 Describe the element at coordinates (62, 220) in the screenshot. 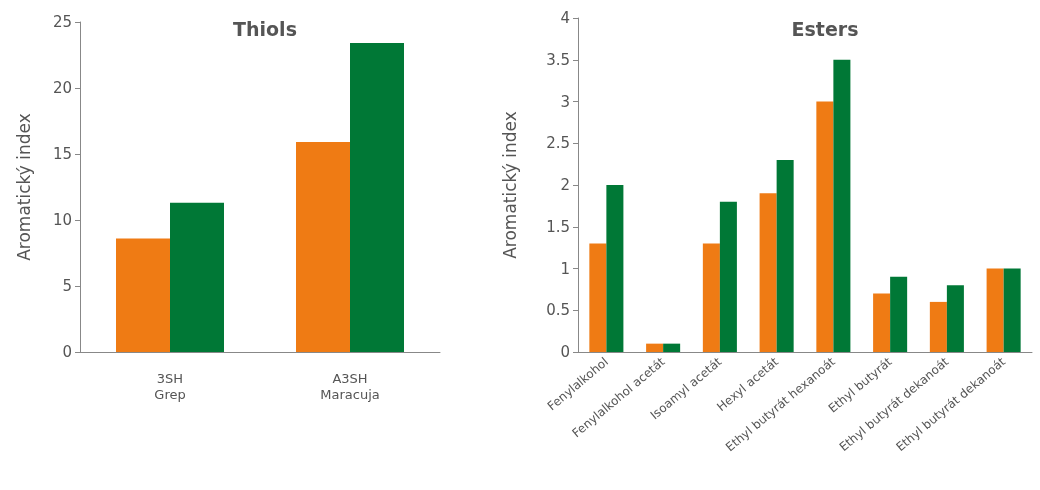

I see `y-tick-label: 10` at that location.